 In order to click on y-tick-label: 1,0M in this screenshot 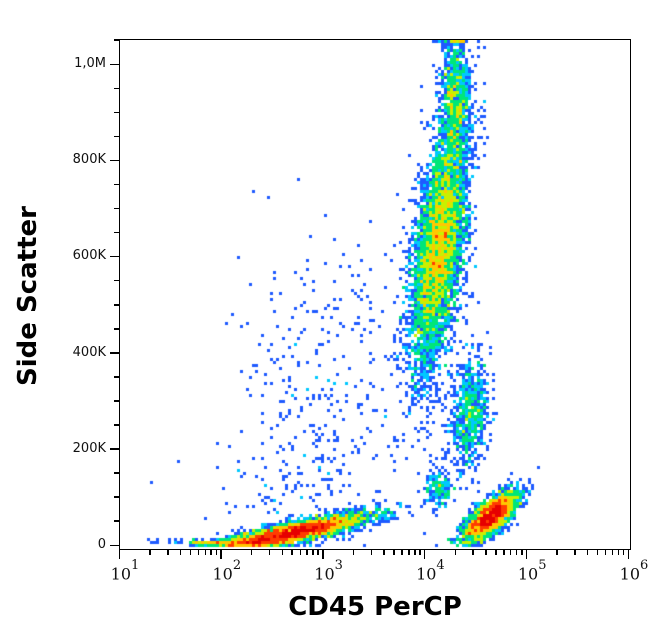, I will do `click(90, 63)`.